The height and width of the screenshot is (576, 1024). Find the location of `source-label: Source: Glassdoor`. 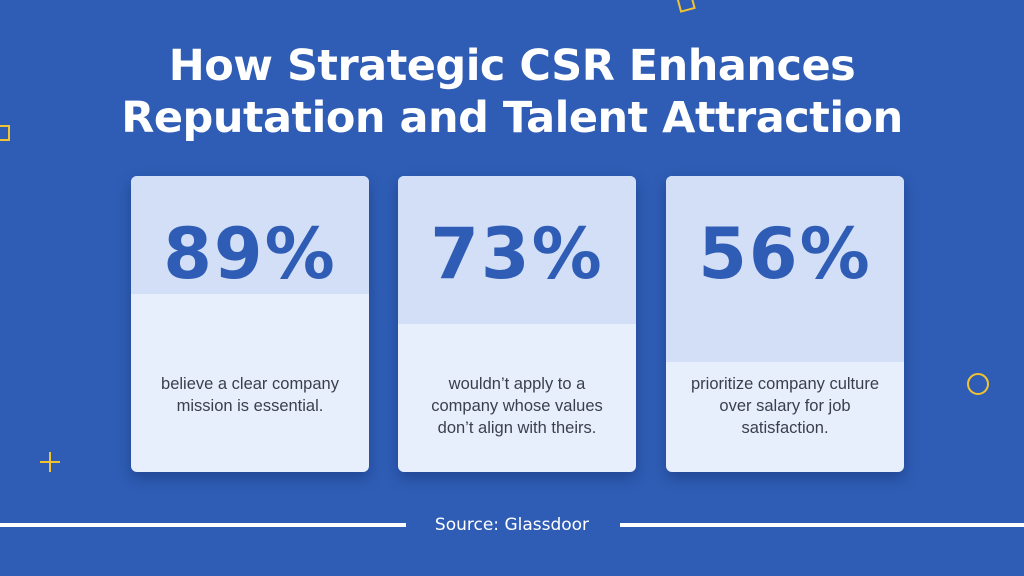

source-label: Source: Glassdoor is located at coordinates (512, 525).